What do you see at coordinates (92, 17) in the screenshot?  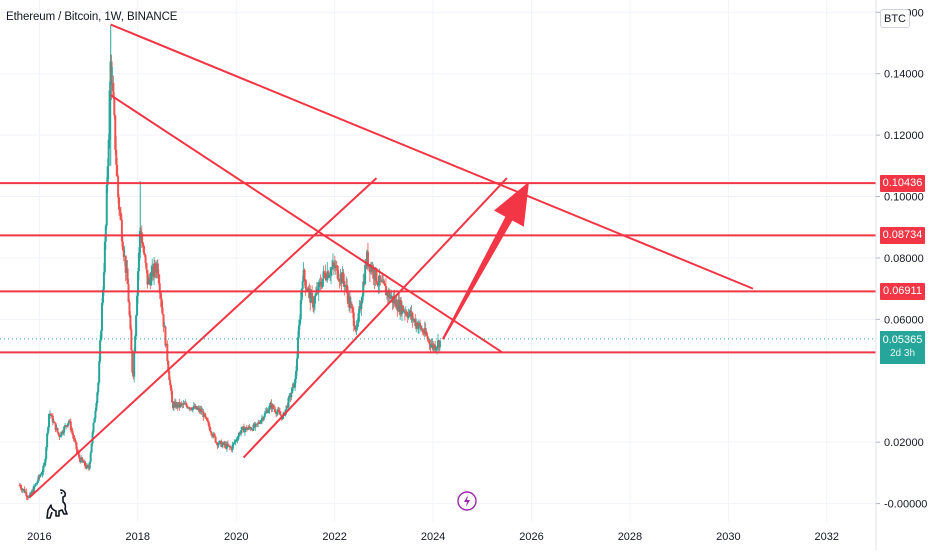 I see `symbol-title: Ethereum / Bitcoin, 1W, BINANCE` at bounding box center [92, 17].